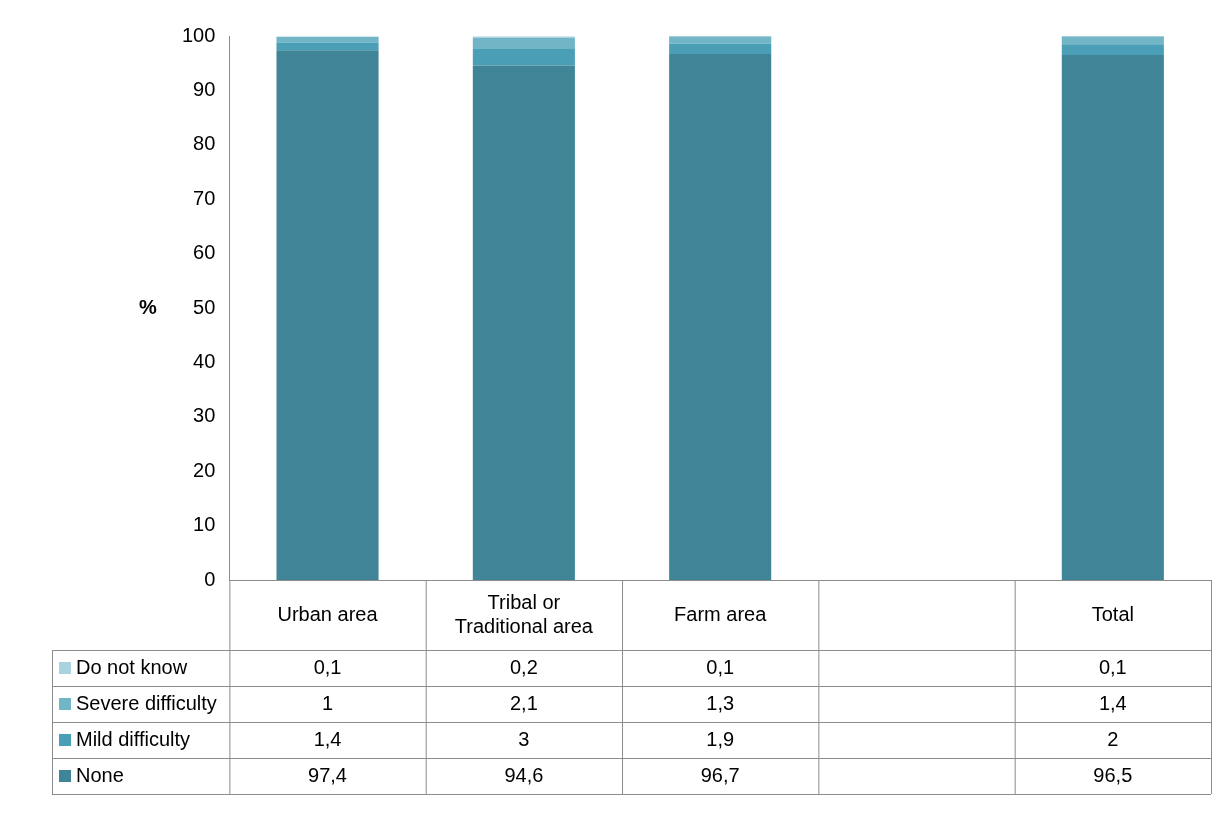 The image size is (1229, 818). I want to click on data-label: 94,6, so click(524, 774).